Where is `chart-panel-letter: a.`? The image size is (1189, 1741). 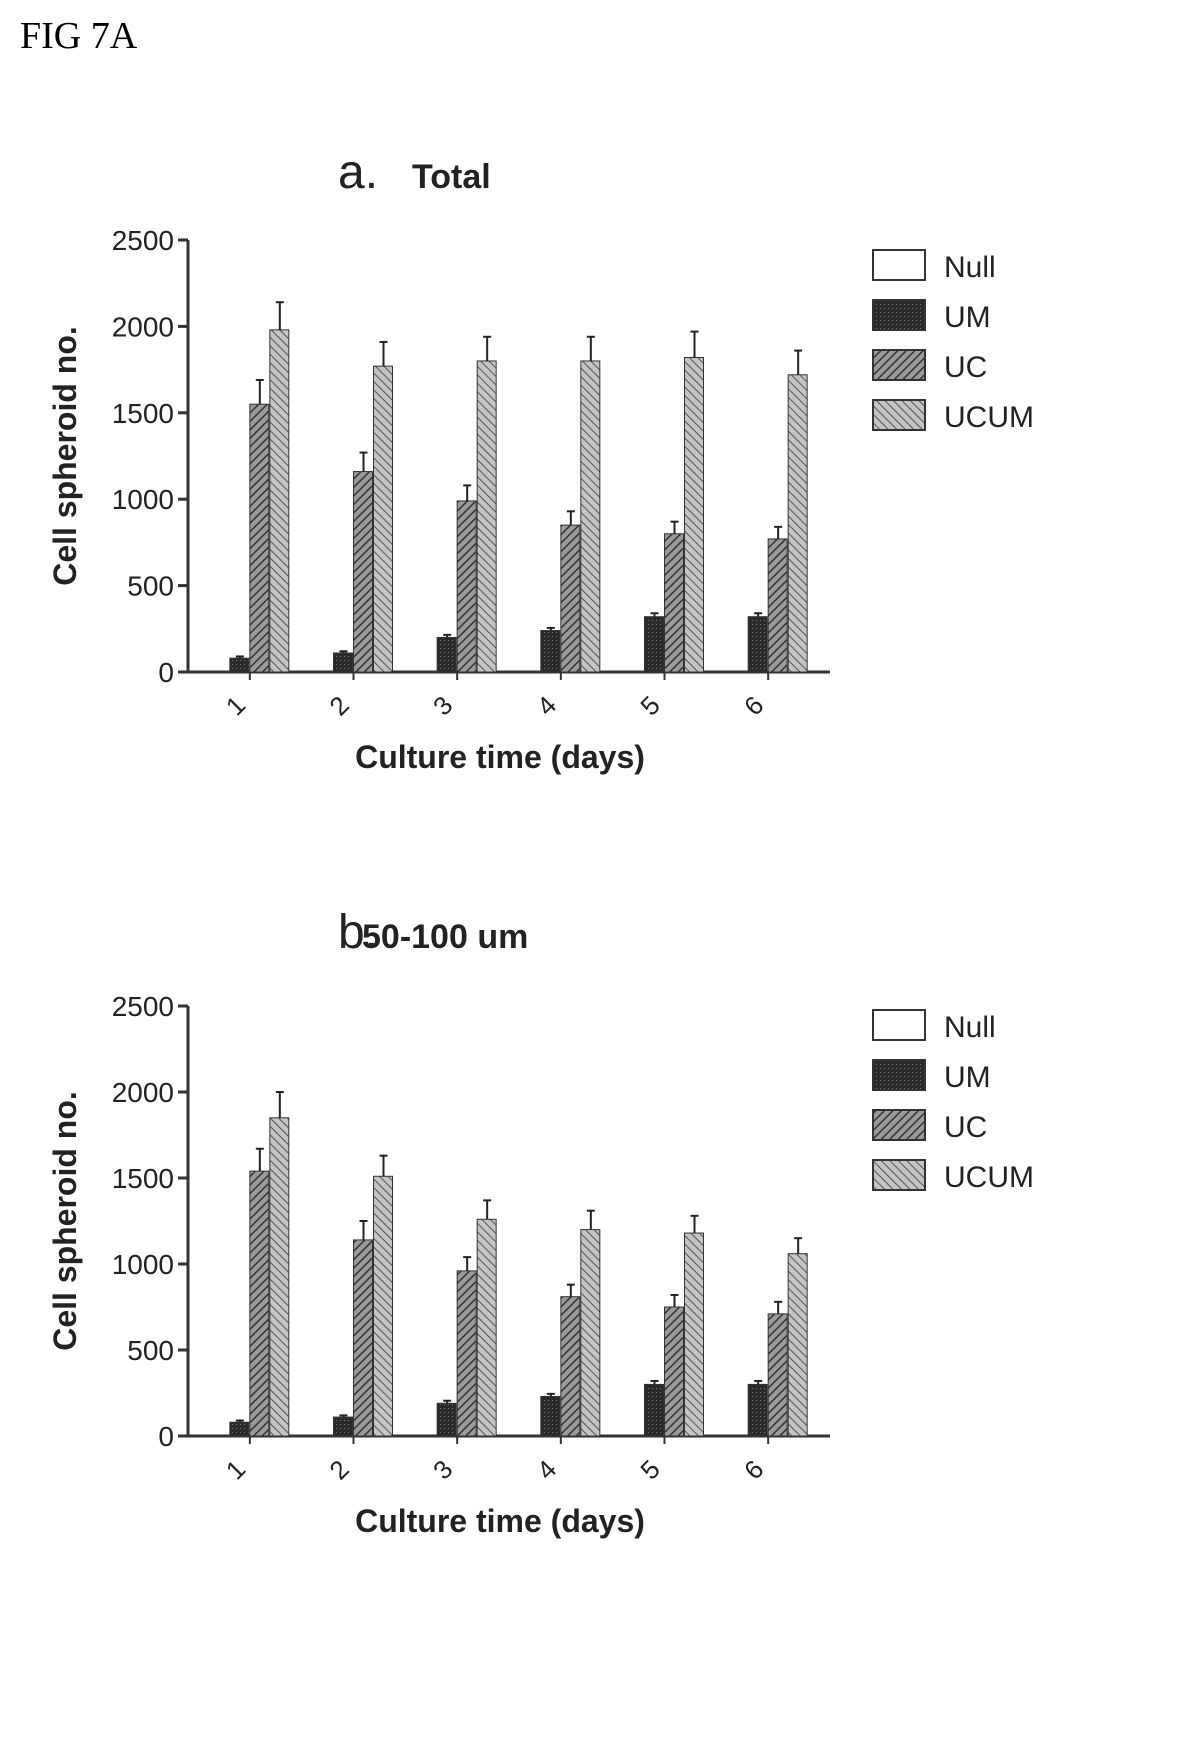 chart-panel-letter: a. is located at coordinates (358, 172).